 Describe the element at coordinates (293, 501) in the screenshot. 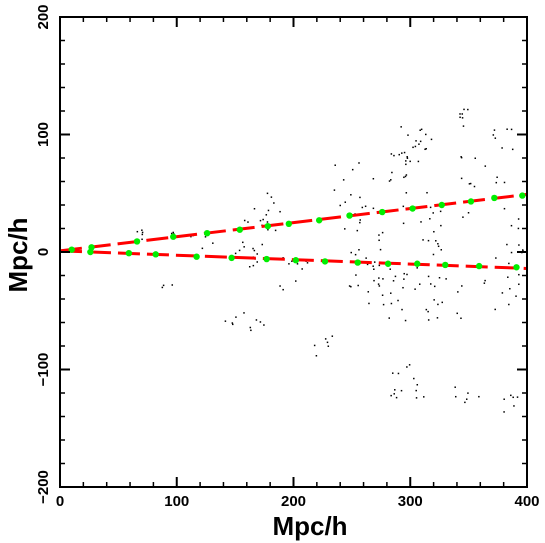

I see `x-tick-label: 200` at that location.